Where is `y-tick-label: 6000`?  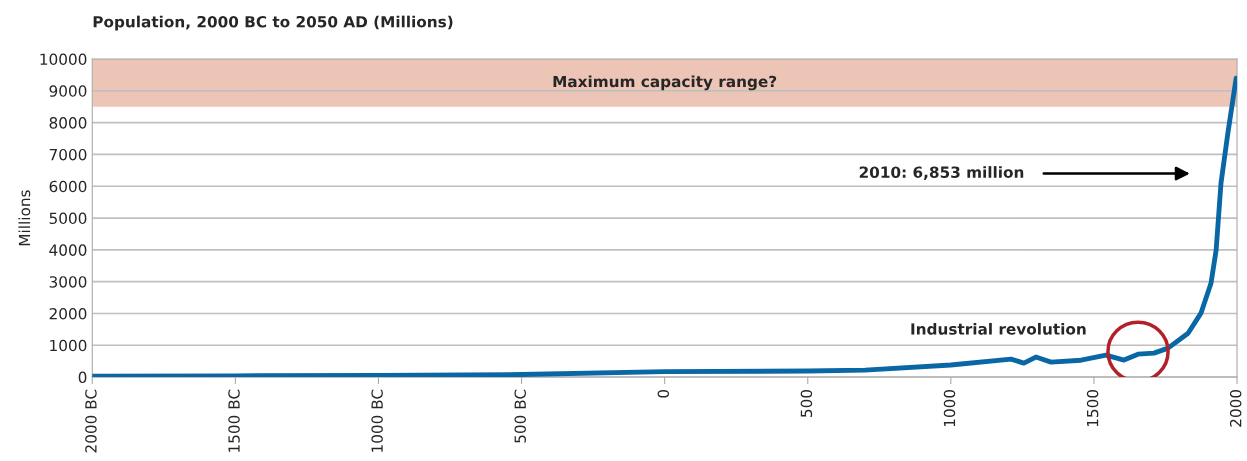
y-tick-label: 6000 is located at coordinates (68, 186).